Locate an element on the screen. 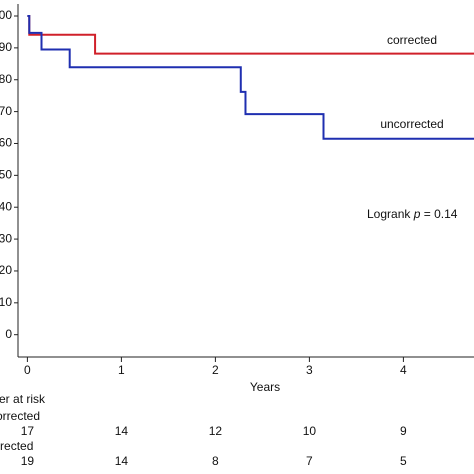 The width and height of the screenshot is (474, 474). y-tick-label: 50 is located at coordinates (6, 175).